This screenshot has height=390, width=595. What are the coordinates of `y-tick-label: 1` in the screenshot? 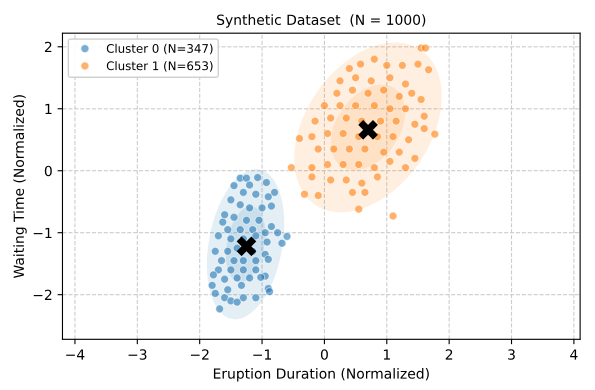 It's located at (48, 109).